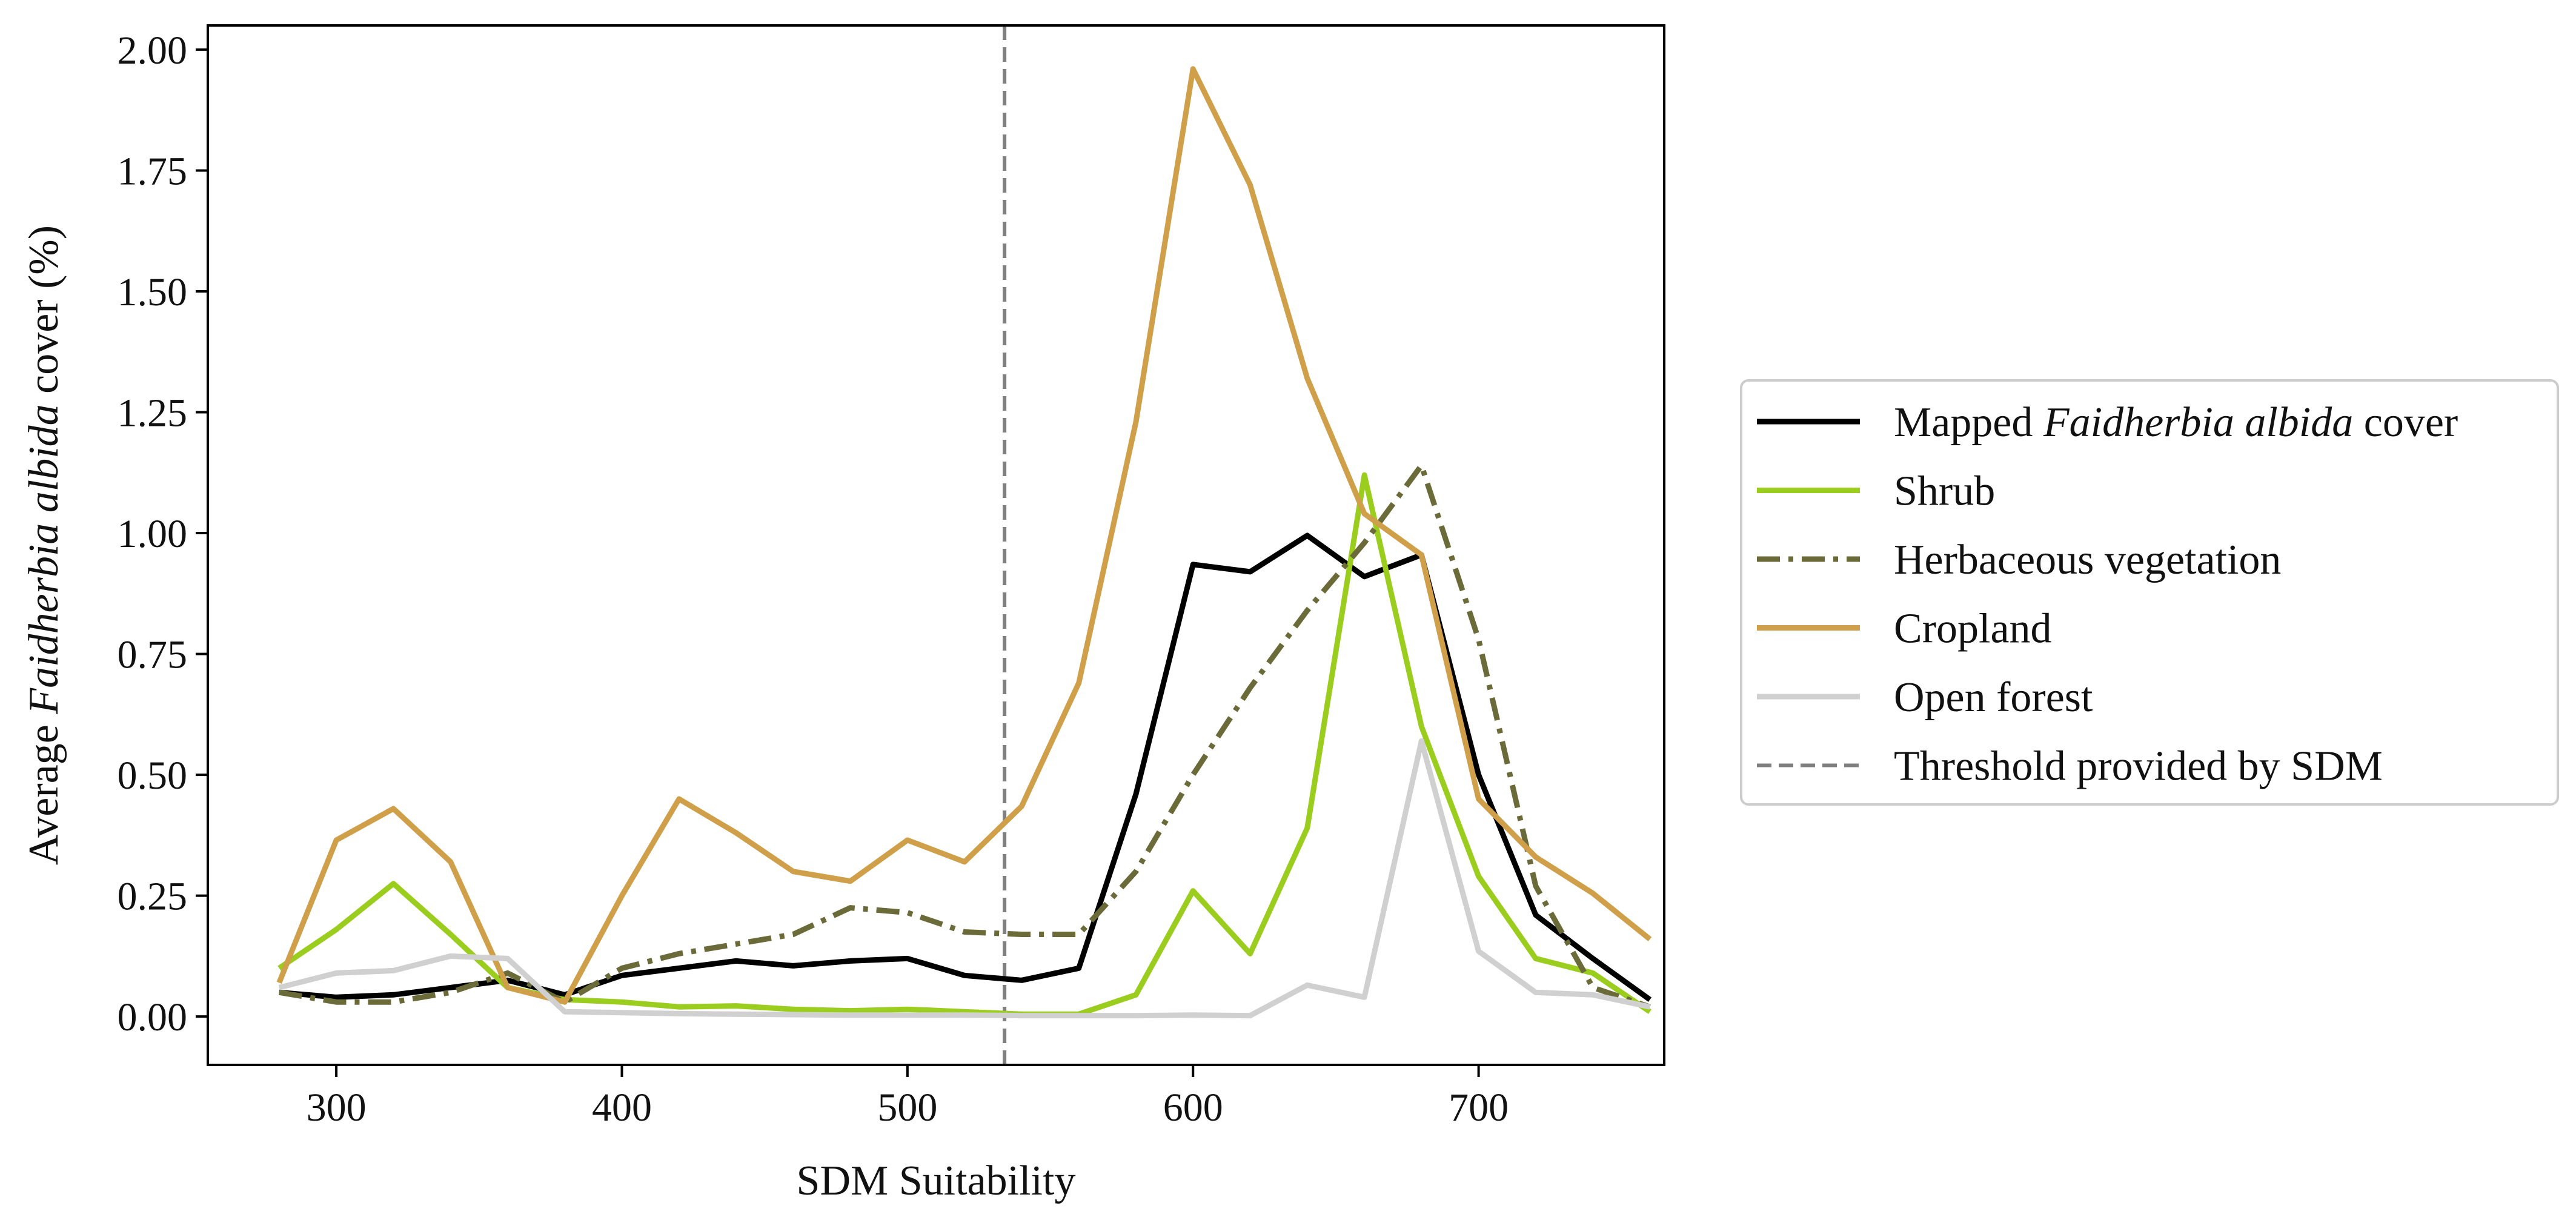  I want to click on x-tick-label: 600, so click(1193, 1107).